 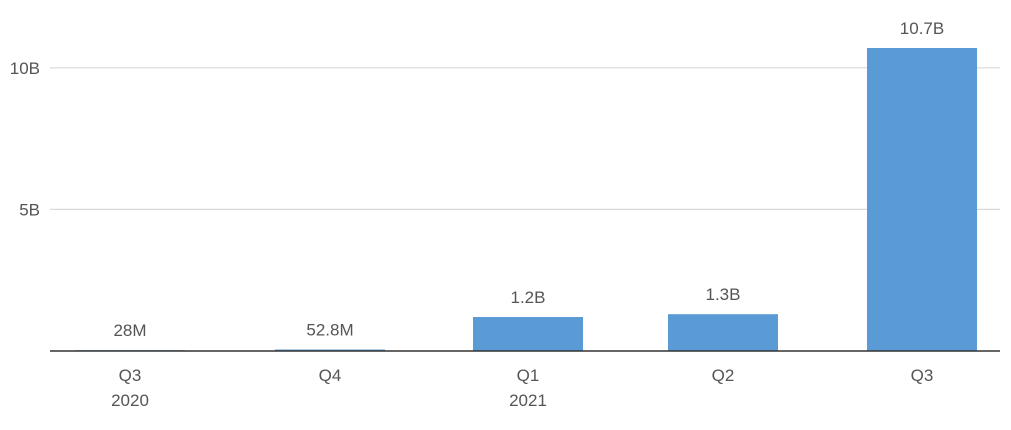 What do you see at coordinates (528, 297) in the screenshot?
I see `data-label: 1.2B` at bounding box center [528, 297].